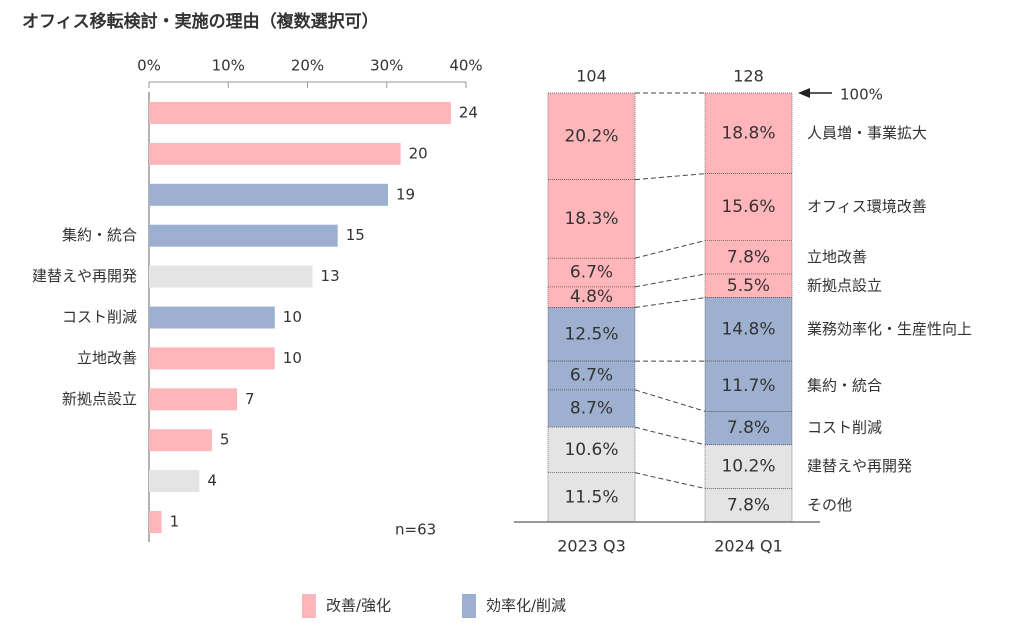  I want to click on annotation: 100%, so click(861, 95).